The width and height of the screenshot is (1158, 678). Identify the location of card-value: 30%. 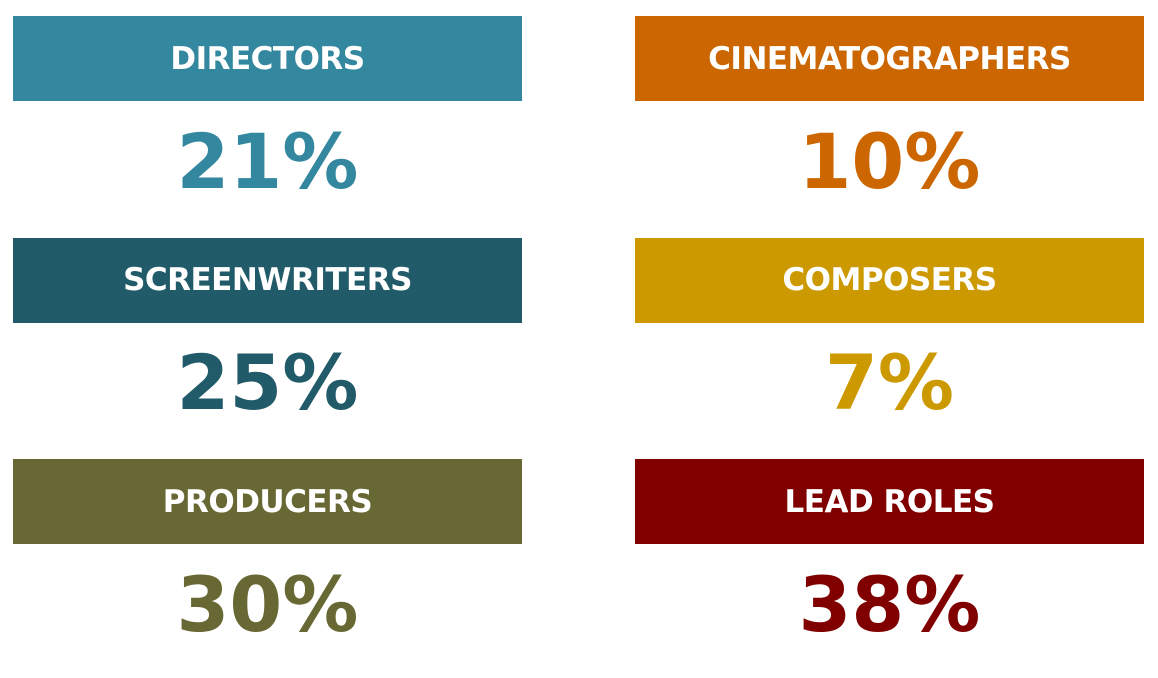
(267, 604).